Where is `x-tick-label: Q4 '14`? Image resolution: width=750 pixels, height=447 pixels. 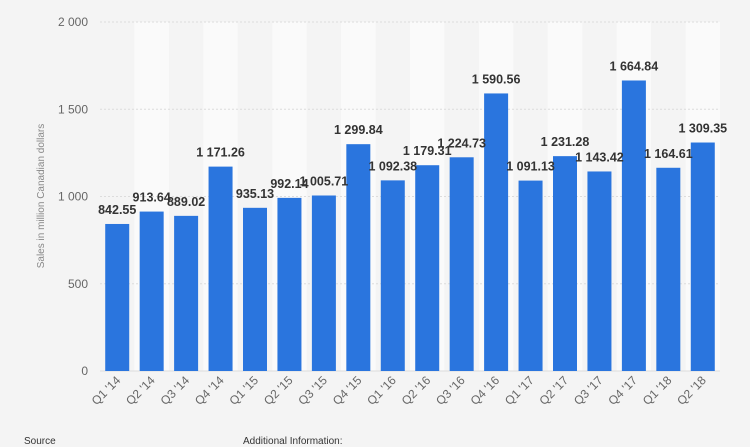
x-tick-label: Q4 '14 is located at coordinates (209, 390).